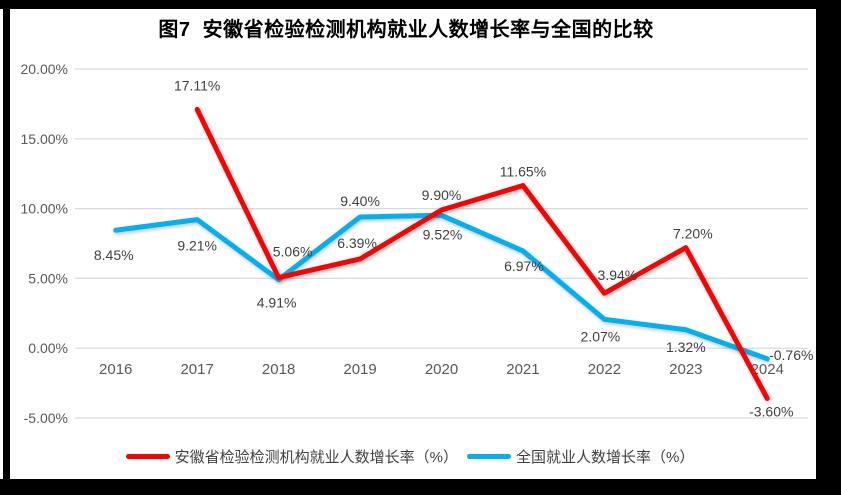 This screenshot has height=495, width=841. Describe the element at coordinates (767, 369) in the screenshot. I see `x-tick-label: 2024` at that location.